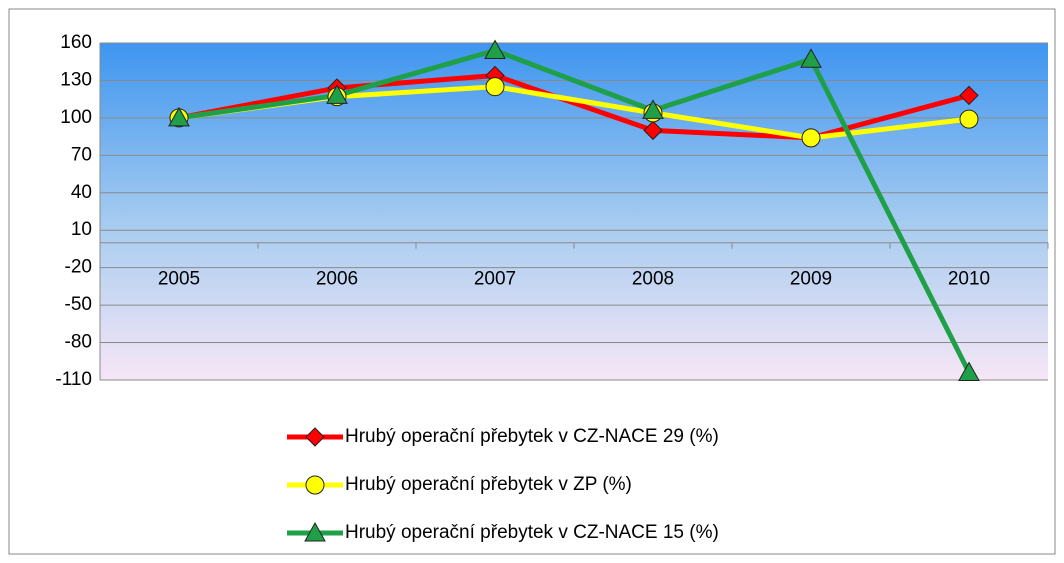 The image size is (1064, 563). What do you see at coordinates (81, 229) in the screenshot?
I see `y-tick-label: 10` at bounding box center [81, 229].